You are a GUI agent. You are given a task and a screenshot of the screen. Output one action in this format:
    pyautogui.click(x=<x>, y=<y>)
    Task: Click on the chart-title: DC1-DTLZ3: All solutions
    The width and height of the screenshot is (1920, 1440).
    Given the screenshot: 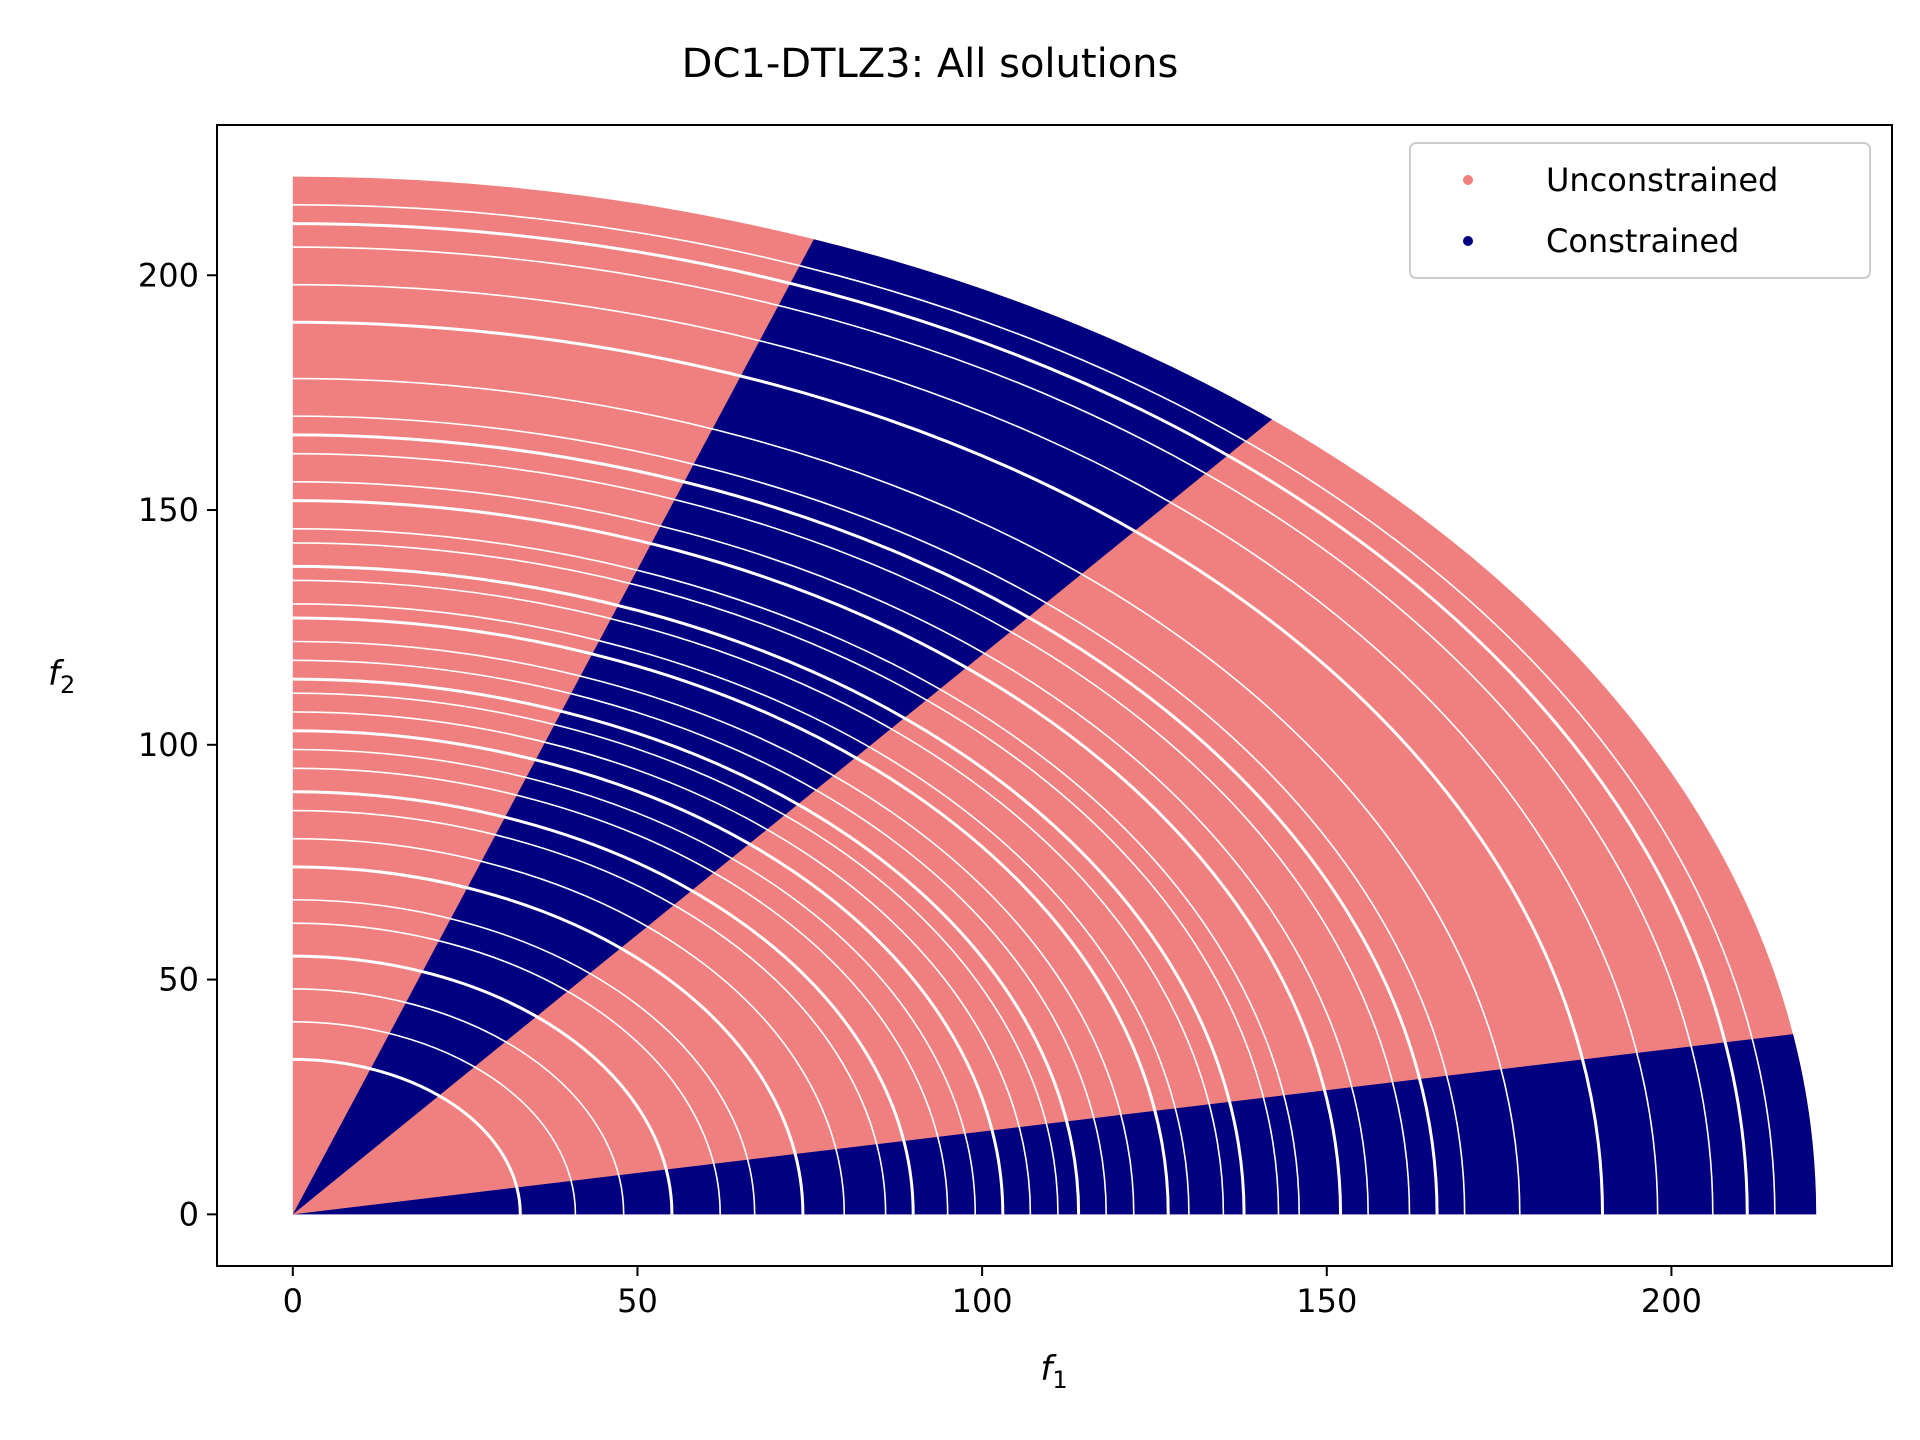 What is the action you would take?
    pyautogui.click(x=930, y=64)
    